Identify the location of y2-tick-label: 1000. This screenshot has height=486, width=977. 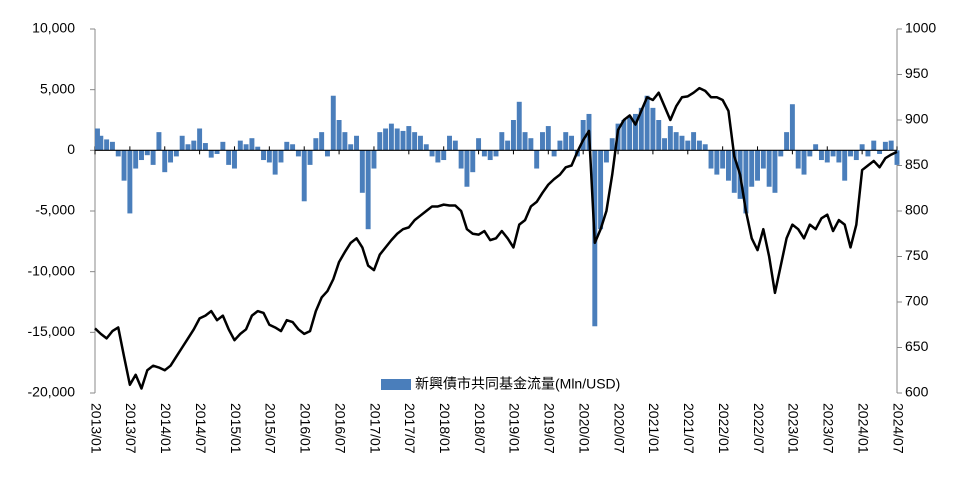
(920, 28).